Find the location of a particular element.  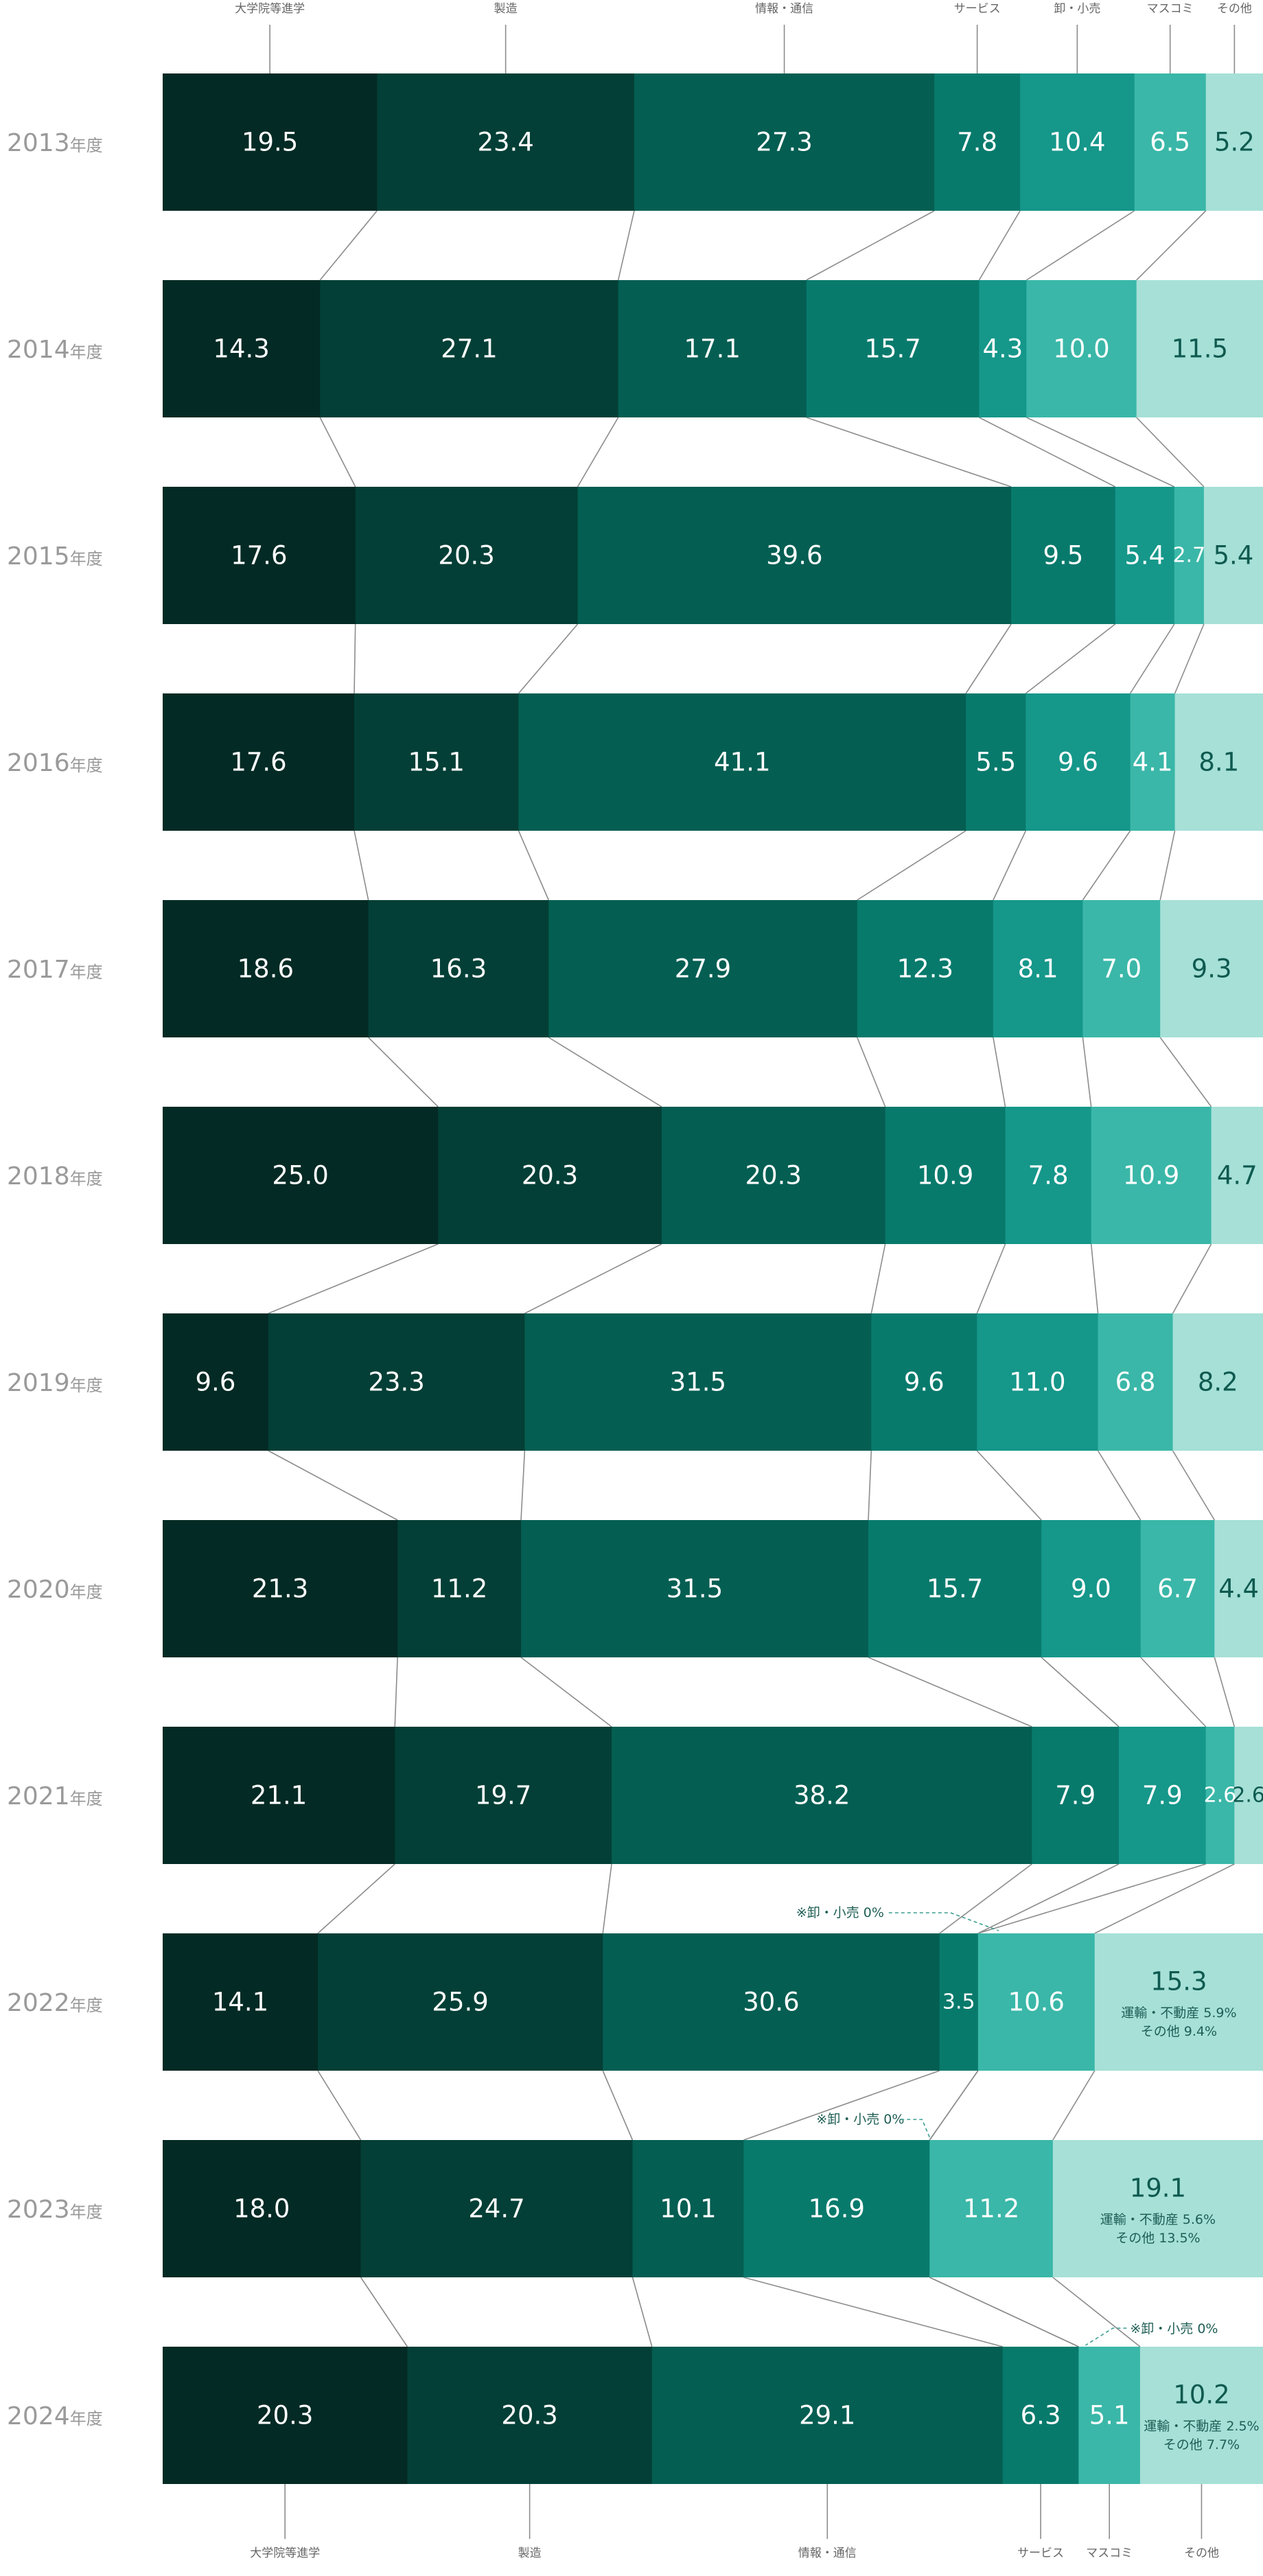

year-label: 2015年度 is located at coordinates (55, 556).